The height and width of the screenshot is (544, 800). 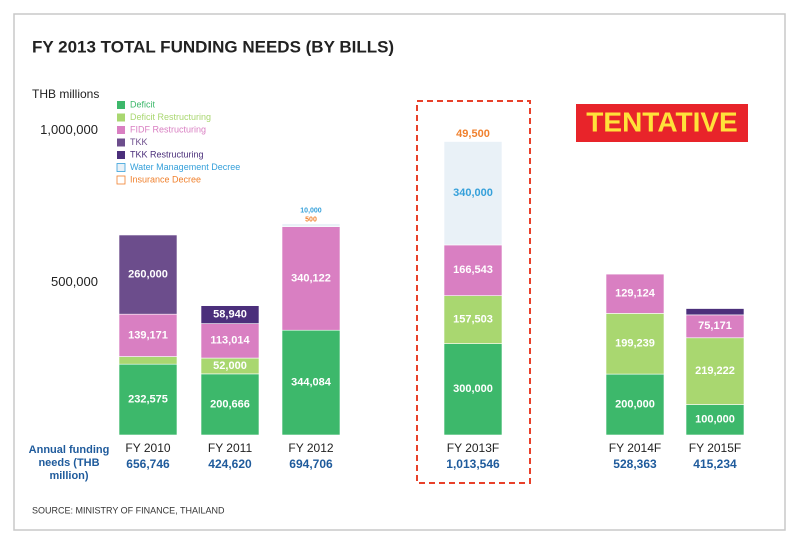 What do you see at coordinates (213, 46) in the screenshot?
I see `chart-title: FY 2013 TOTAL FUNDING NEEDS (BY BILLS)` at bounding box center [213, 46].